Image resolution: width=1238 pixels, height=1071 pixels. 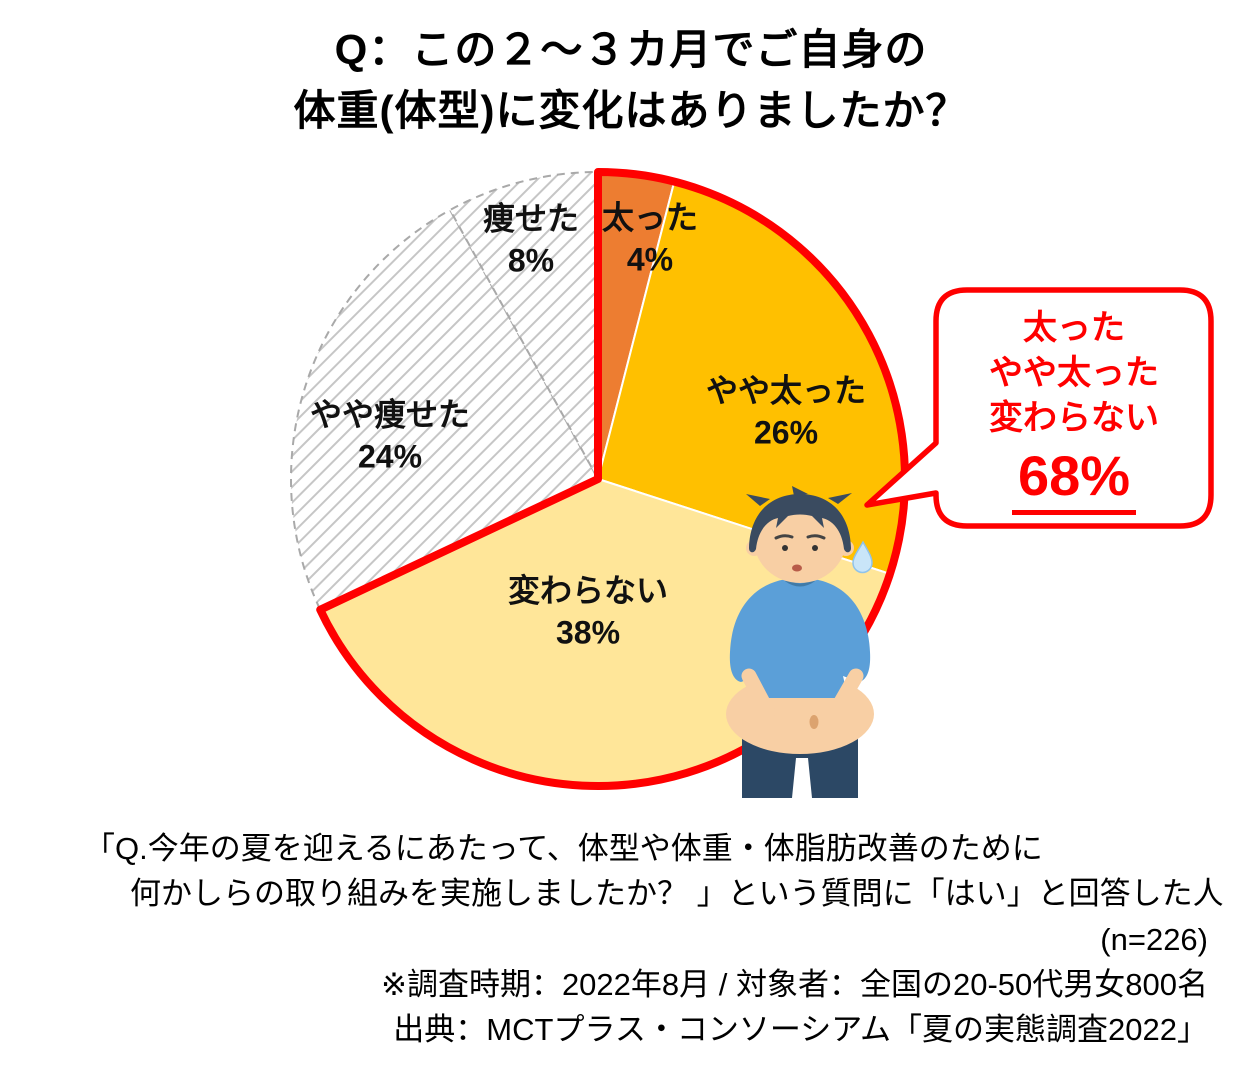 What do you see at coordinates (840, 498) in the screenshot?
I see `man-hair-spike-right` at bounding box center [840, 498].